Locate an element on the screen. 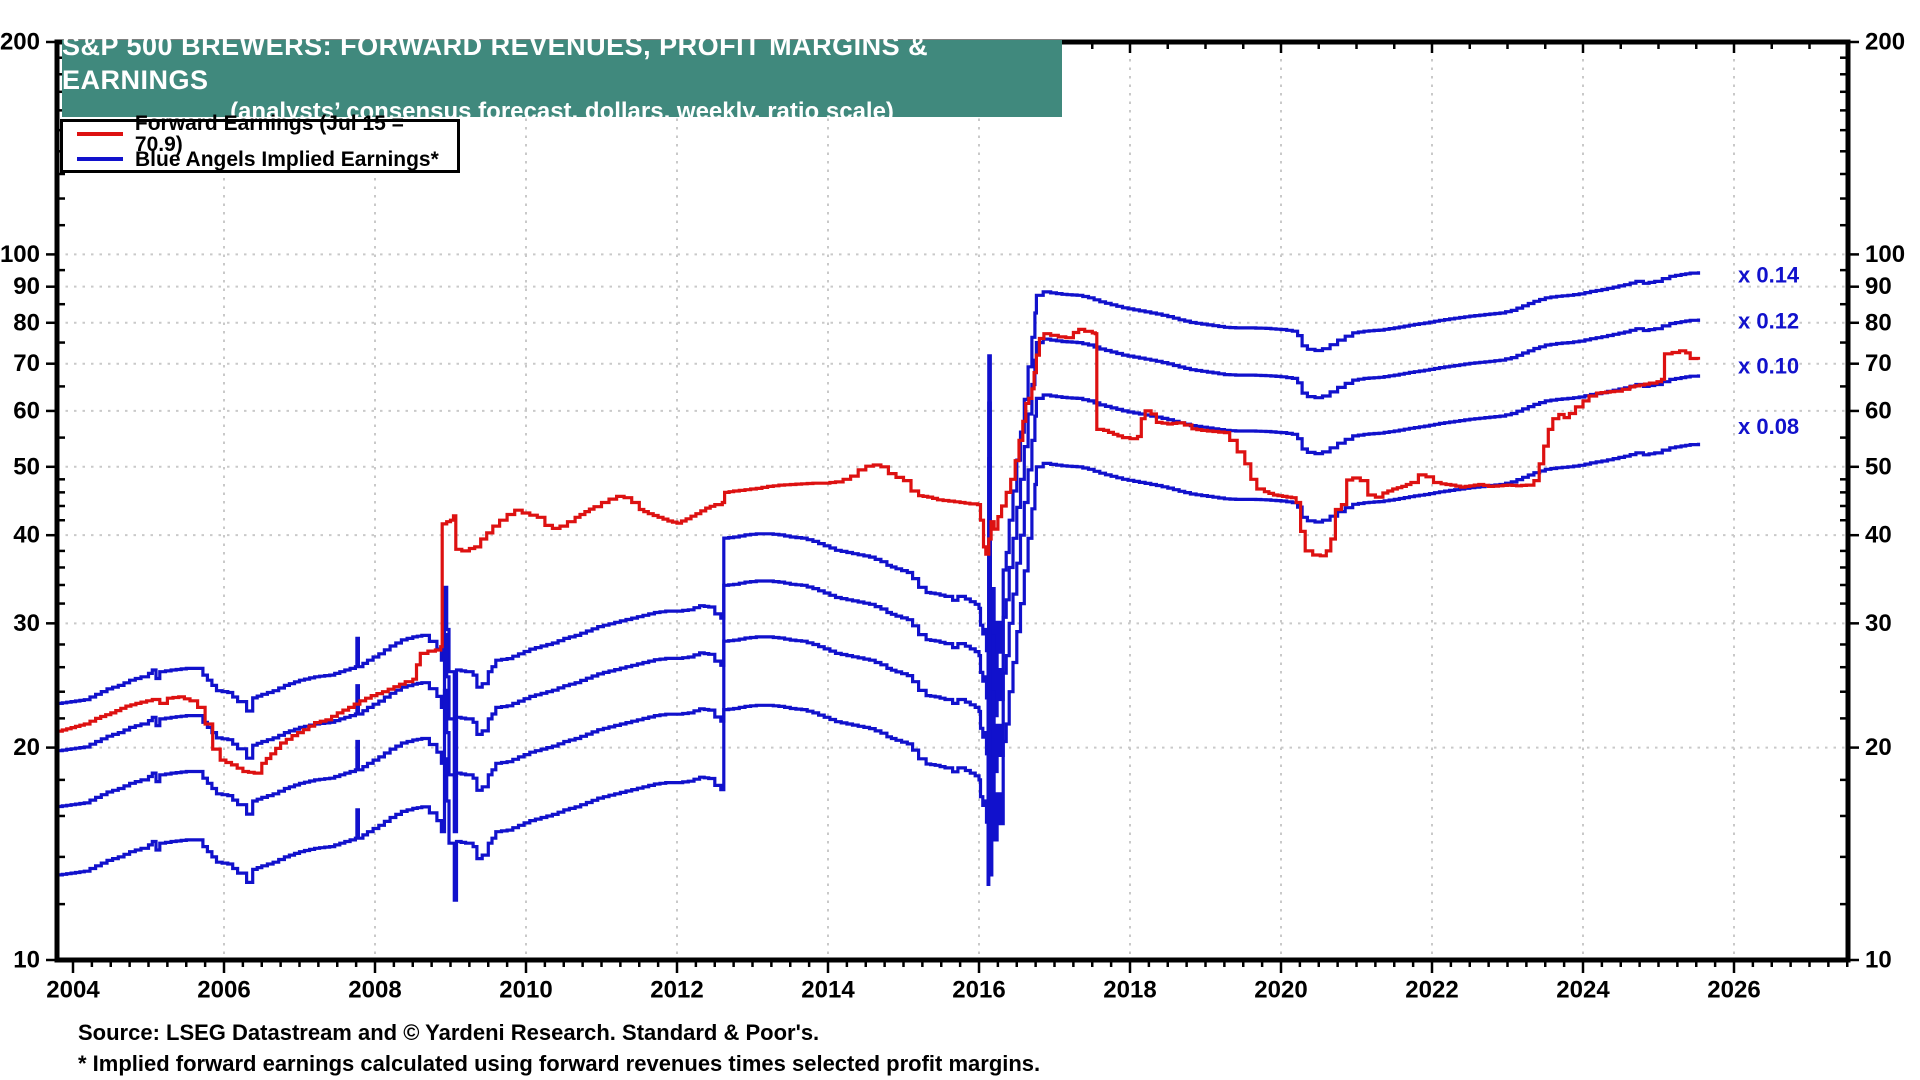 The width and height of the screenshot is (1920, 1080). x-axis-label-2006: 2006 is located at coordinates (223, 990).